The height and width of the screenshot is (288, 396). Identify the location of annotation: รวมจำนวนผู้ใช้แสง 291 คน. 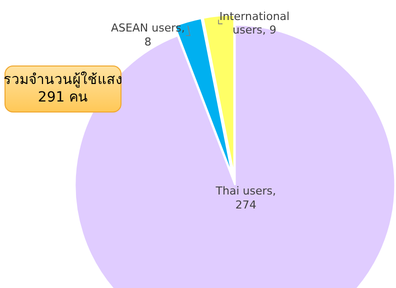
(63, 89).